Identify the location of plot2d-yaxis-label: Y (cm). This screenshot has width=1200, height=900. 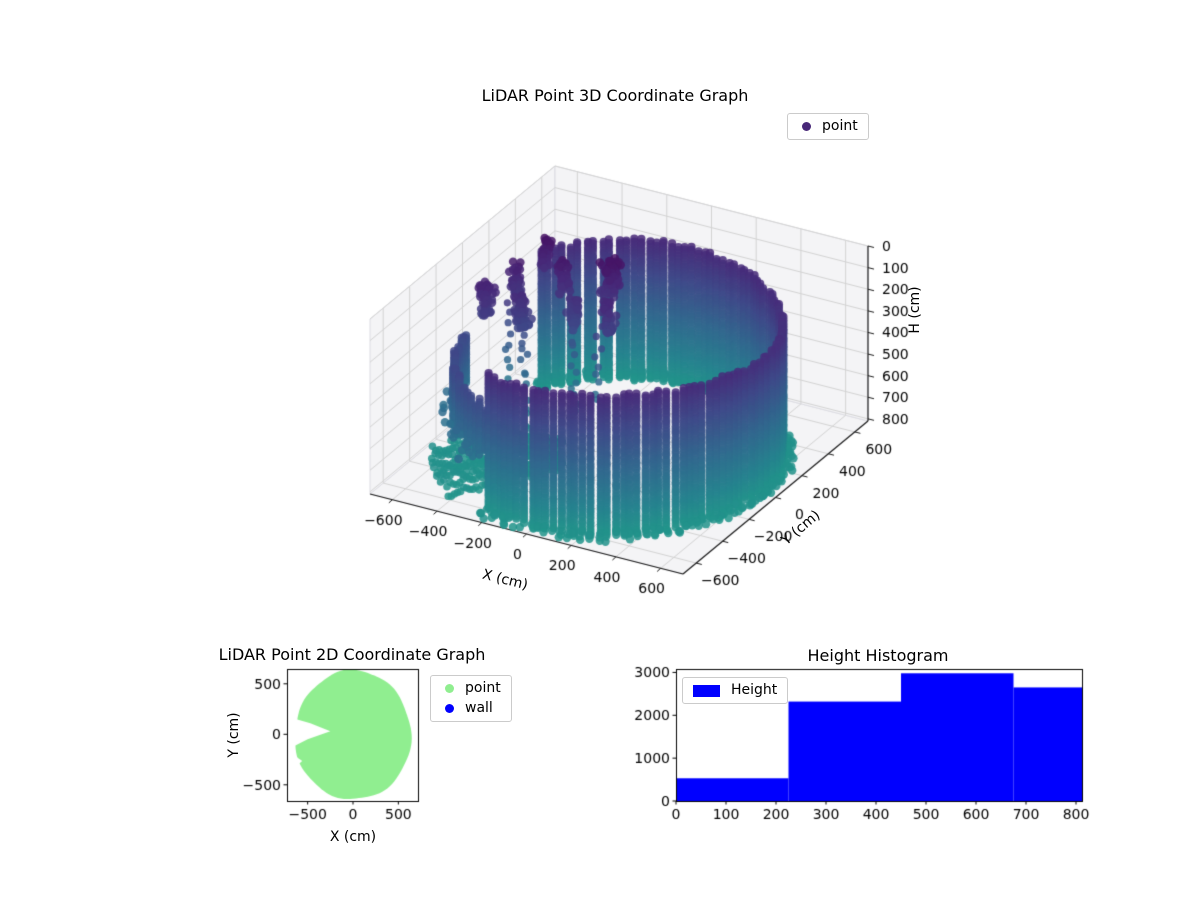
(234, 735).